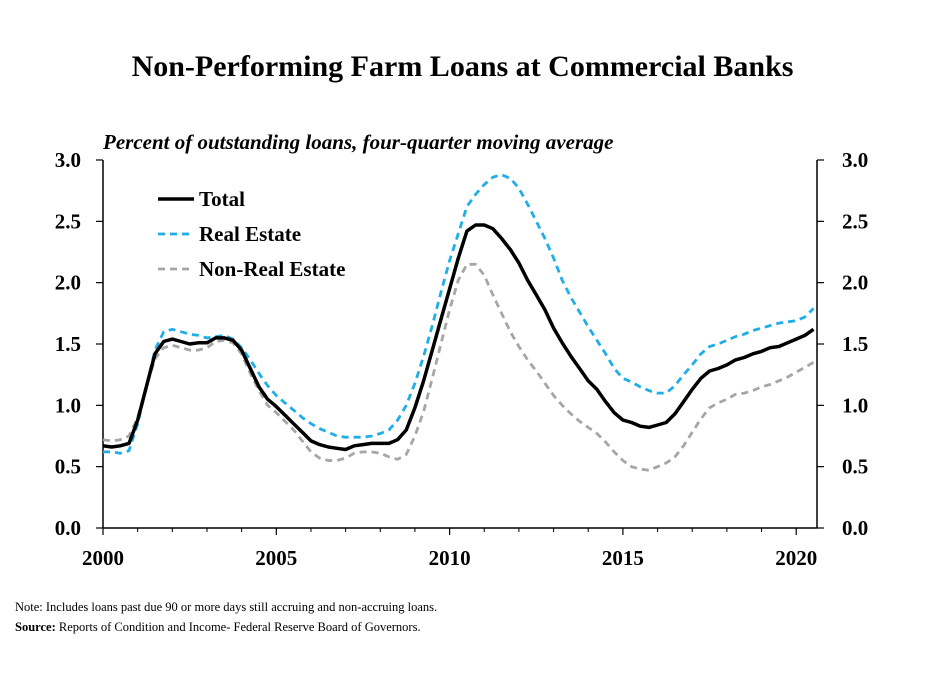 The height and width of the screenshot is (693, 925). Describe the element at coordinates (35, 627) in the screenshot. I see `source-label: Source:` at that location.